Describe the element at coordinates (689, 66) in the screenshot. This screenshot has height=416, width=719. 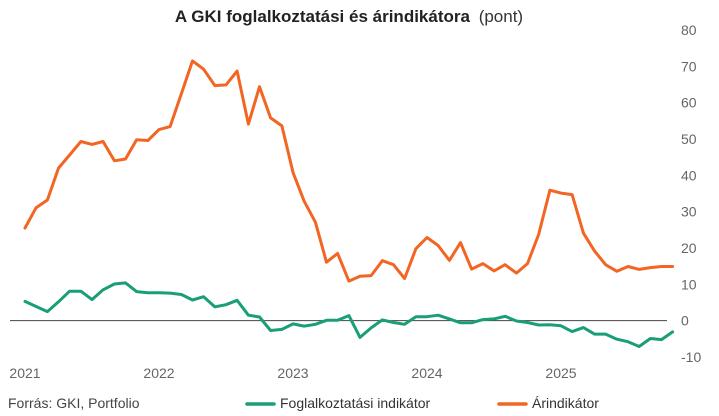
I see `y-tick-label: 70` at that location.